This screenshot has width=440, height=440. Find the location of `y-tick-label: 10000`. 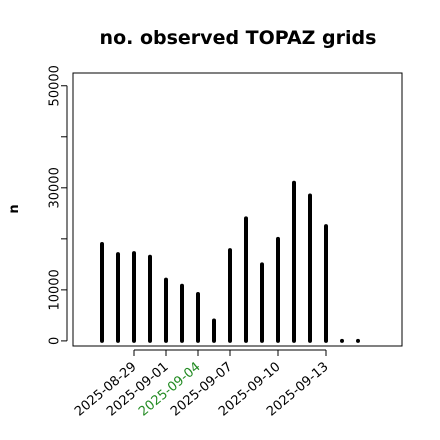

y-tick-label: 10000 is located at coordinates (55, 289).